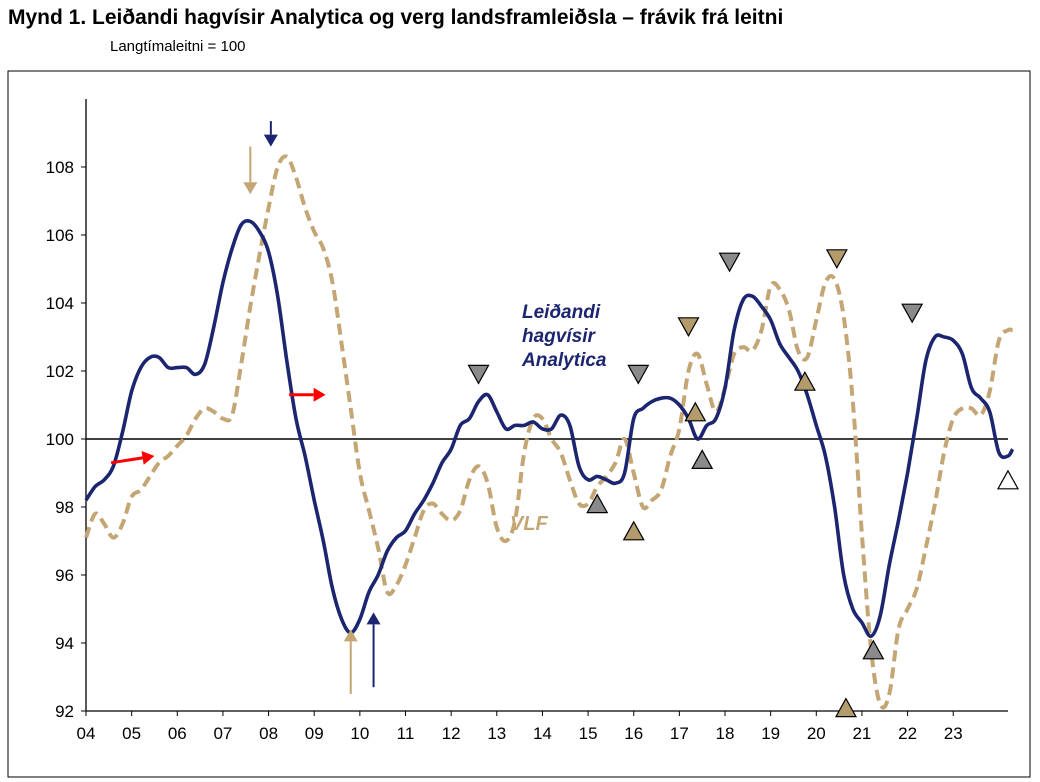  Describe the element at coordinates (60, 235) in the screenshot. I see `y-tick-label: 106` at that location.